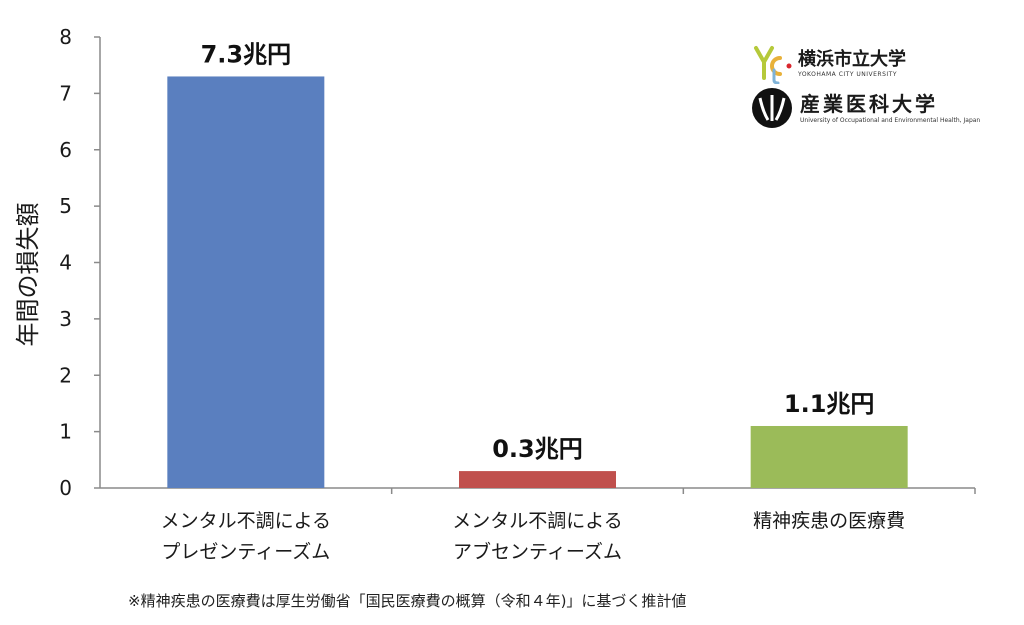 This screenshot has height=625, width=1024. I want to click on x-category-label: プレゼンティーズム, so click(245, 552).